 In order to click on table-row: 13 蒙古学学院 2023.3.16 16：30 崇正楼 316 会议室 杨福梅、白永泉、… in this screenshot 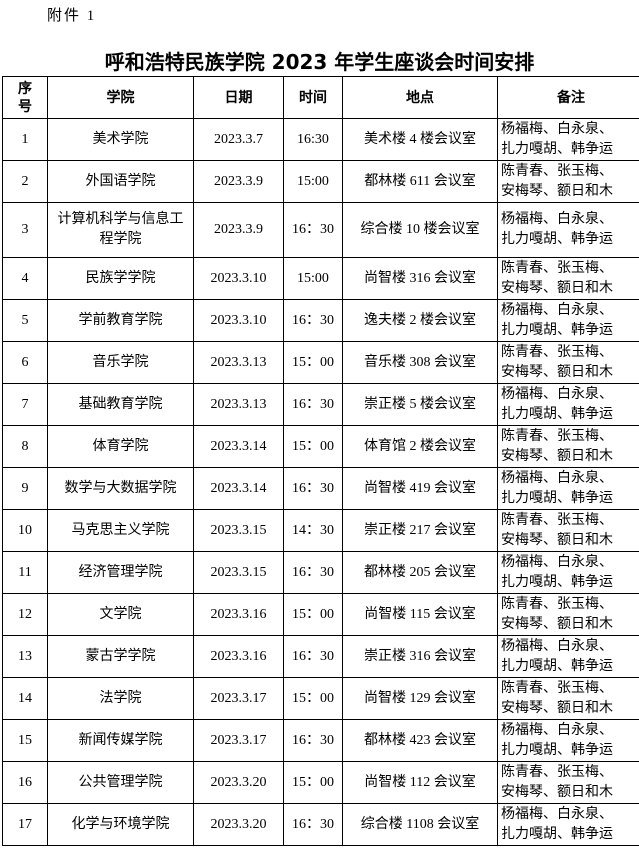, I will do `click(320, 656)`.